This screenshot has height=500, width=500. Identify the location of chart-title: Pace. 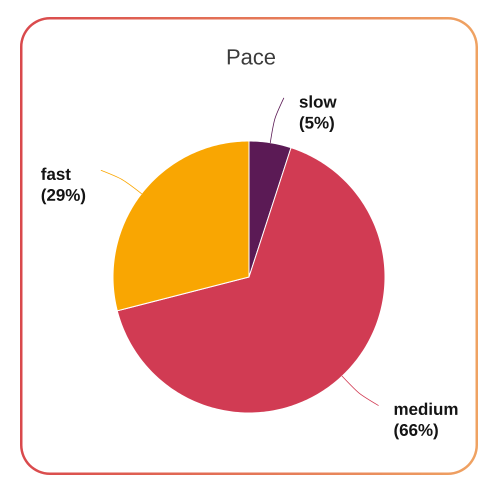
(252, 57).